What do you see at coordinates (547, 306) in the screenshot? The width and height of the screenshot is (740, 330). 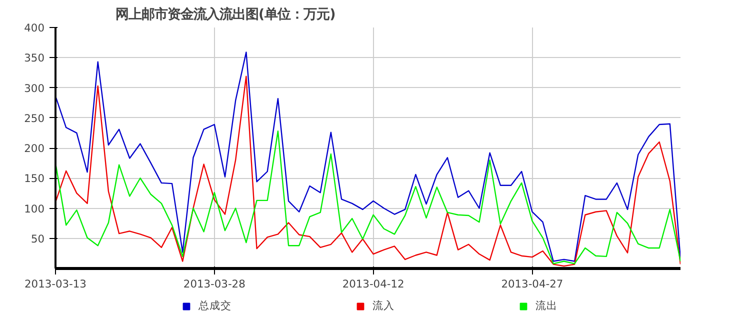 I see `legend-label: 流出` at bounding box center [547, 306].